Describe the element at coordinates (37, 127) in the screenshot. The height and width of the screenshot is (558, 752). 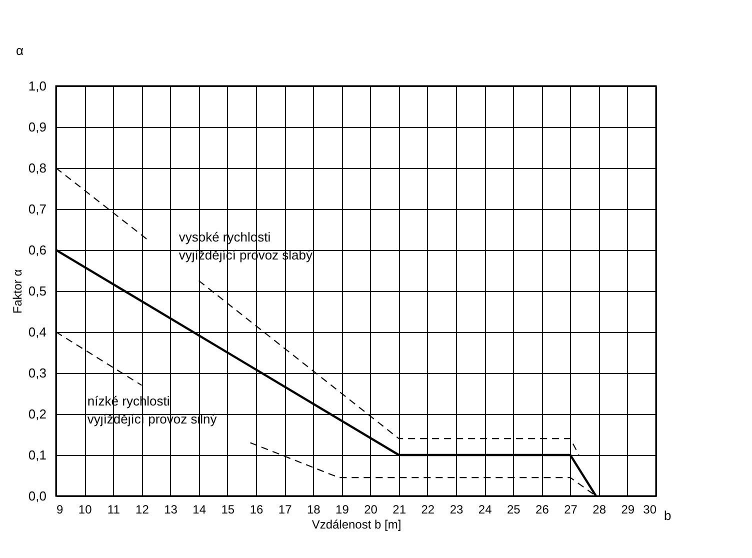
I see `y-tick-label: 0,9` at that location.